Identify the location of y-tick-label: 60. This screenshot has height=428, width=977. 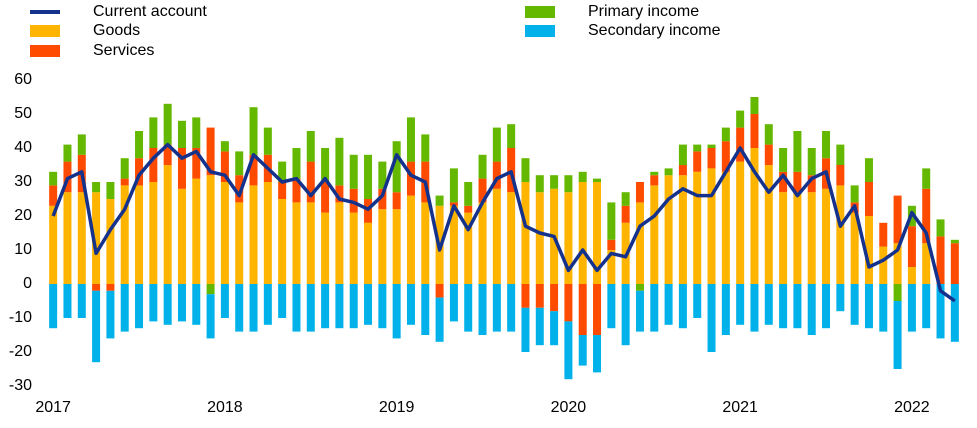
(23, 79).